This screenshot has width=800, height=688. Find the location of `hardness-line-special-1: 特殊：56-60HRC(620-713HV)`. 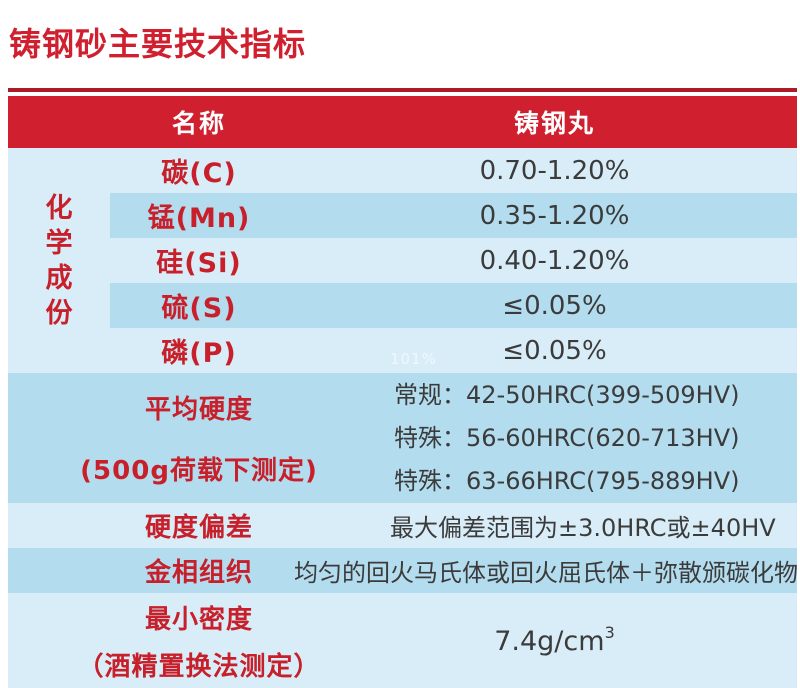

hardness-line-special-1: 特殊：56-60HRC(620-713HV) is located at coordinates (567, 437).